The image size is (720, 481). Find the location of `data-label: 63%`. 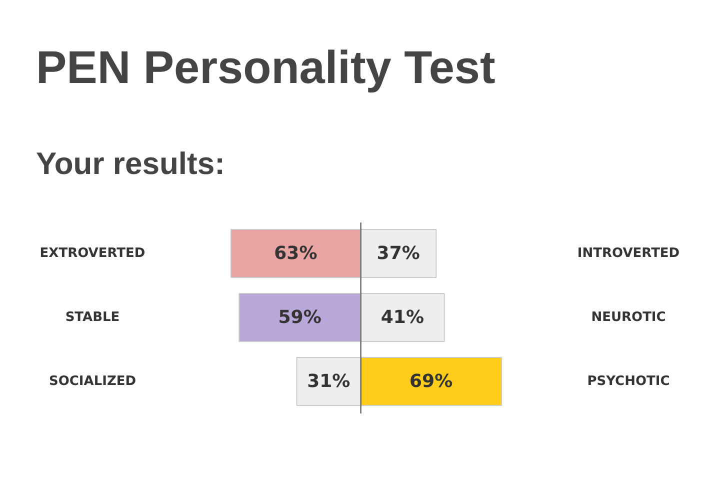

data-label: 63% is located at coordinates (296, 253).